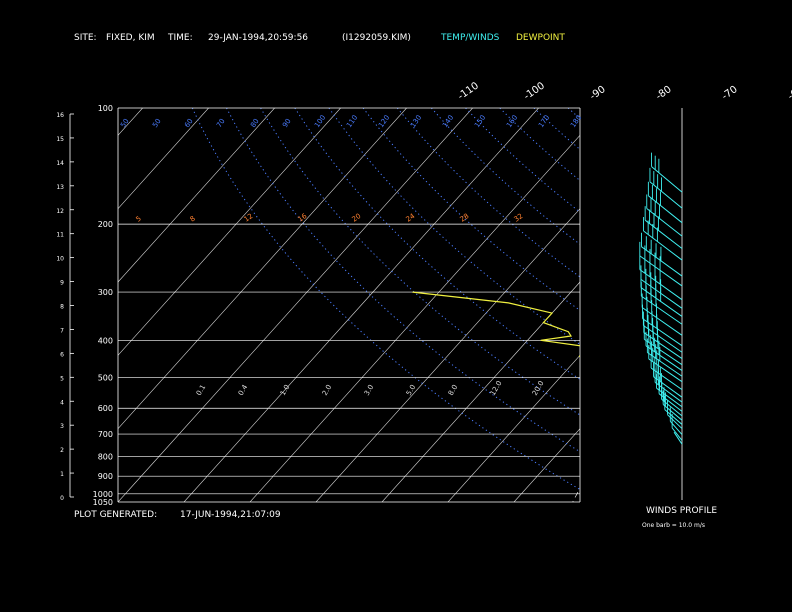 This screenshot has height=612, width=792. What do you see at coordinates (116, 515) in the screenshot?
I see `plot-generated-label: PLOT GENERATED:` at bounding box center [116, 515].